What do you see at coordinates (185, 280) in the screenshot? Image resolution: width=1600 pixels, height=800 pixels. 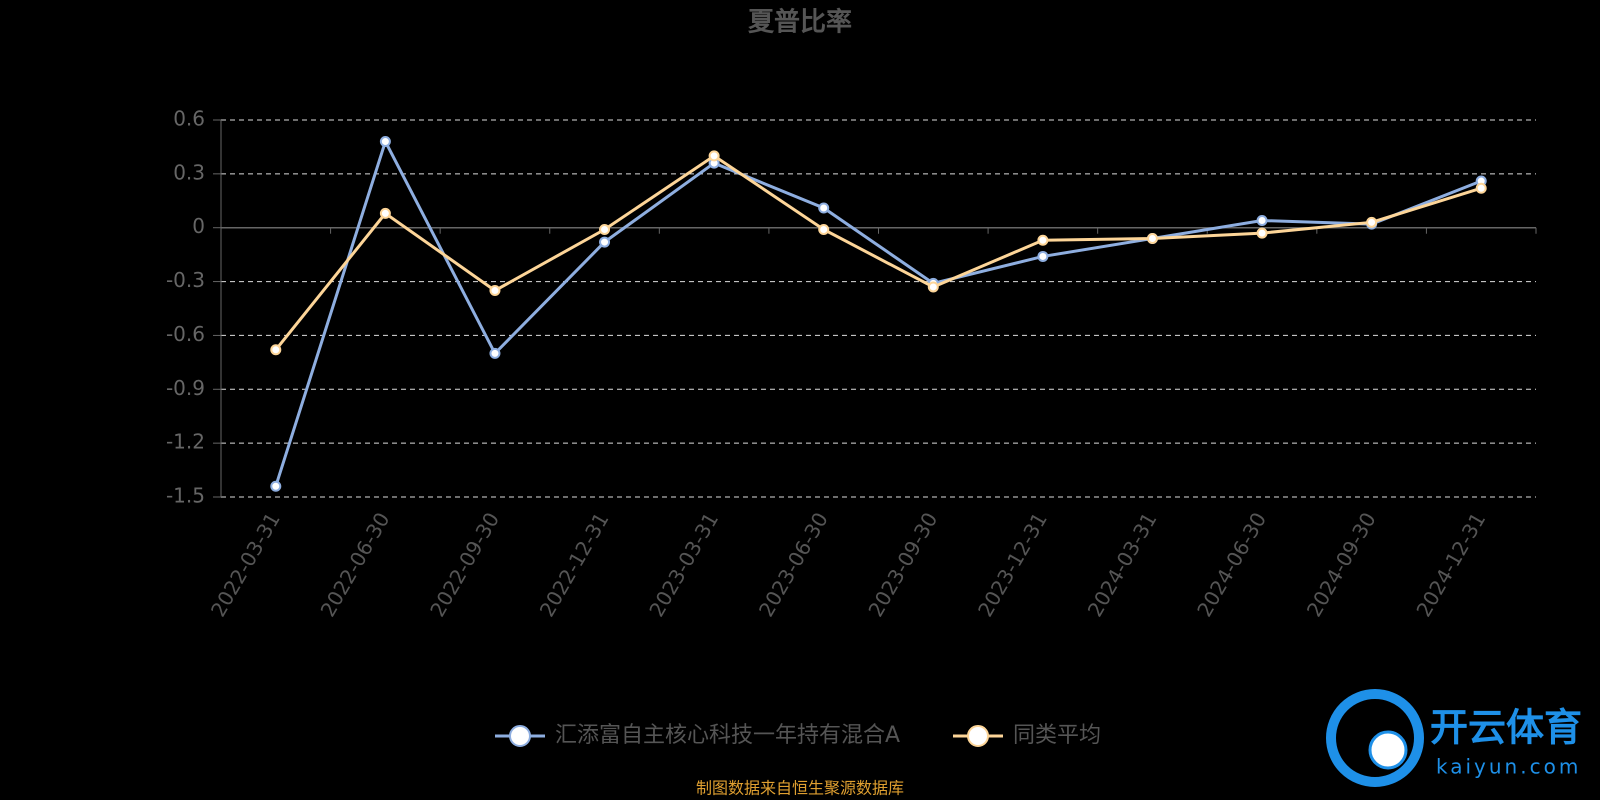 I see `y-tick-label: -0.3` at bounding box center [185, 280].